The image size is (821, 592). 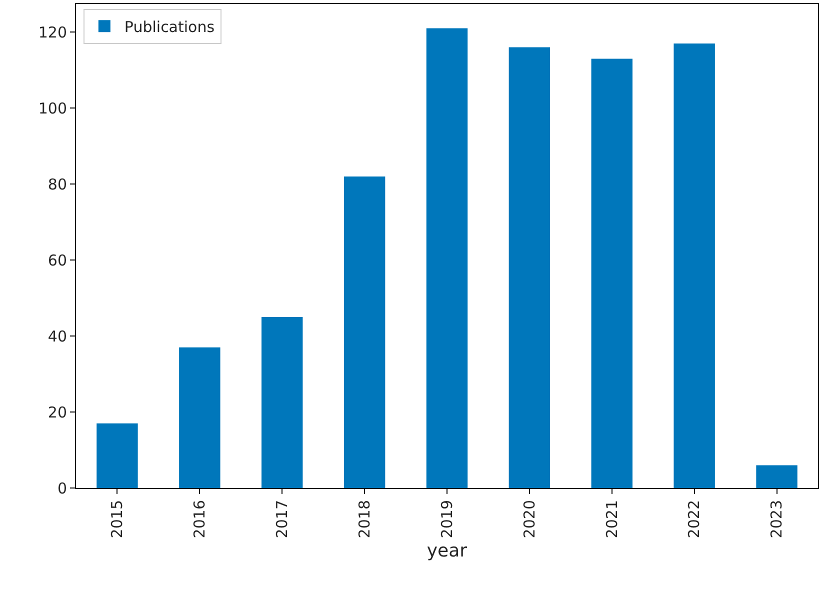 What do you see at coordinates (529, 519) in the screenshot?
I see `x-tick-label: 2020` at bounding box center [529, 519].